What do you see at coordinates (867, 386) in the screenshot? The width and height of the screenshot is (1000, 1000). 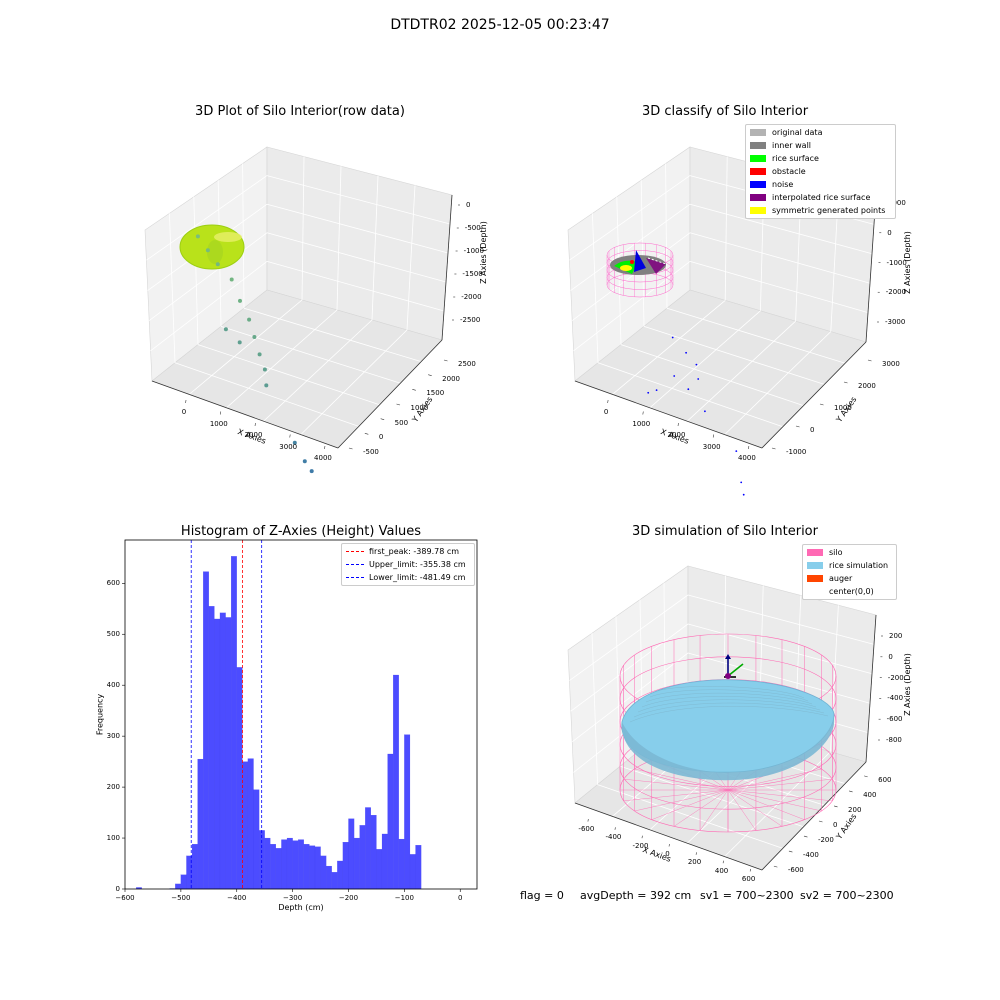 I see `cls-y-tick-label: 2000` at bounding box center [867, 386].